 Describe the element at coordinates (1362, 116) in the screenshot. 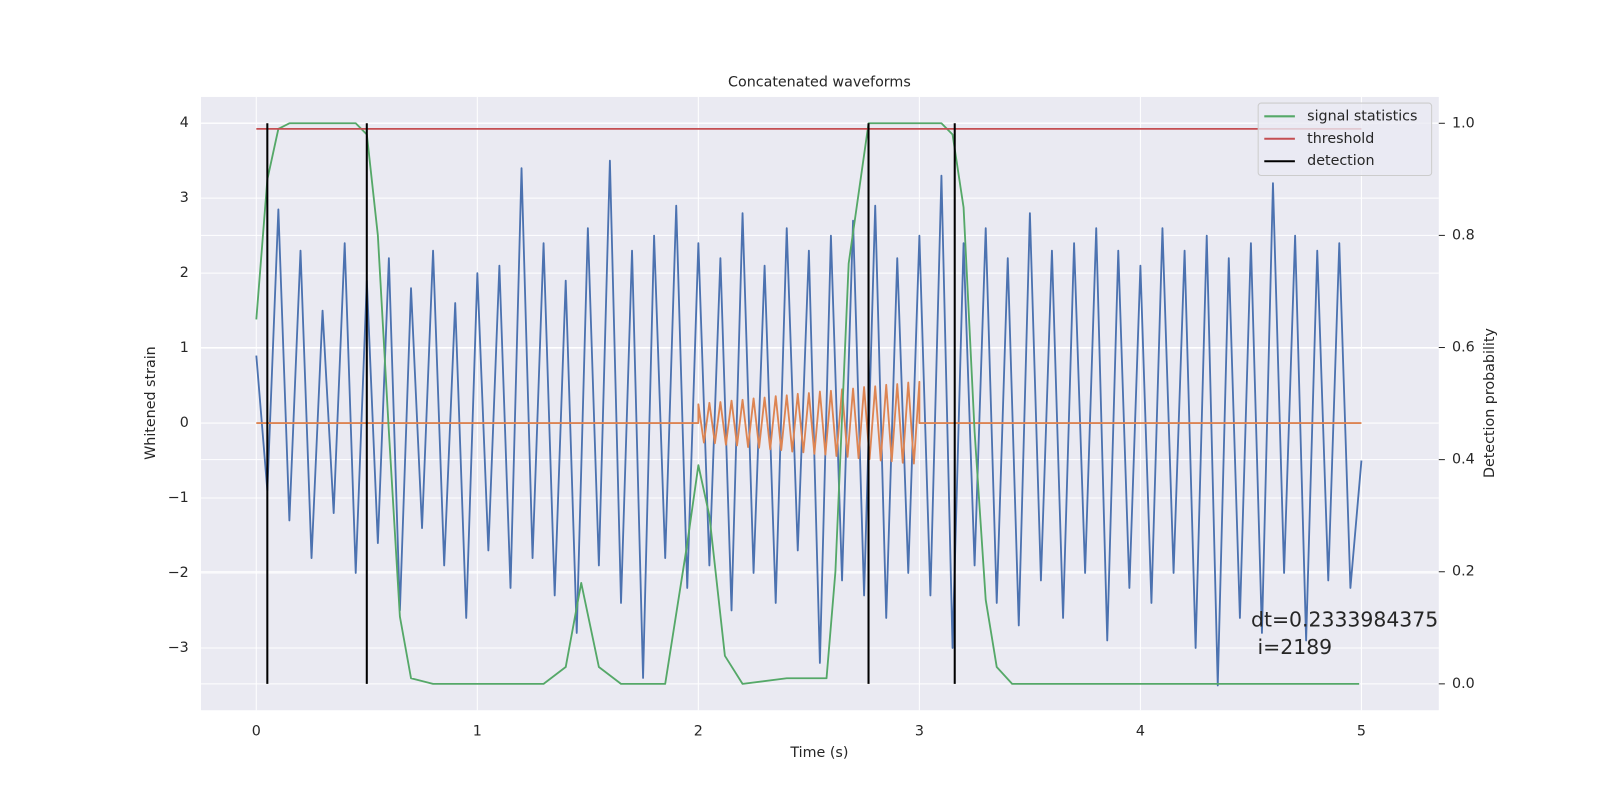

I see `legend-label: signal statistics` at that location.